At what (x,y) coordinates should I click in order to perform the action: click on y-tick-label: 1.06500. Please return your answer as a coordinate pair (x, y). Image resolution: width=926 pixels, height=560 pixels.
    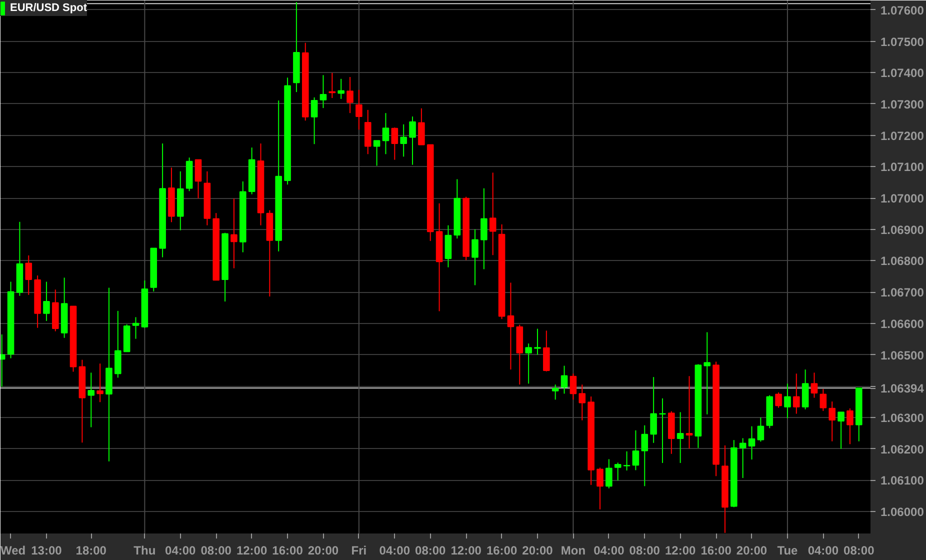
    Looking at the image, I should click on (902, 355).